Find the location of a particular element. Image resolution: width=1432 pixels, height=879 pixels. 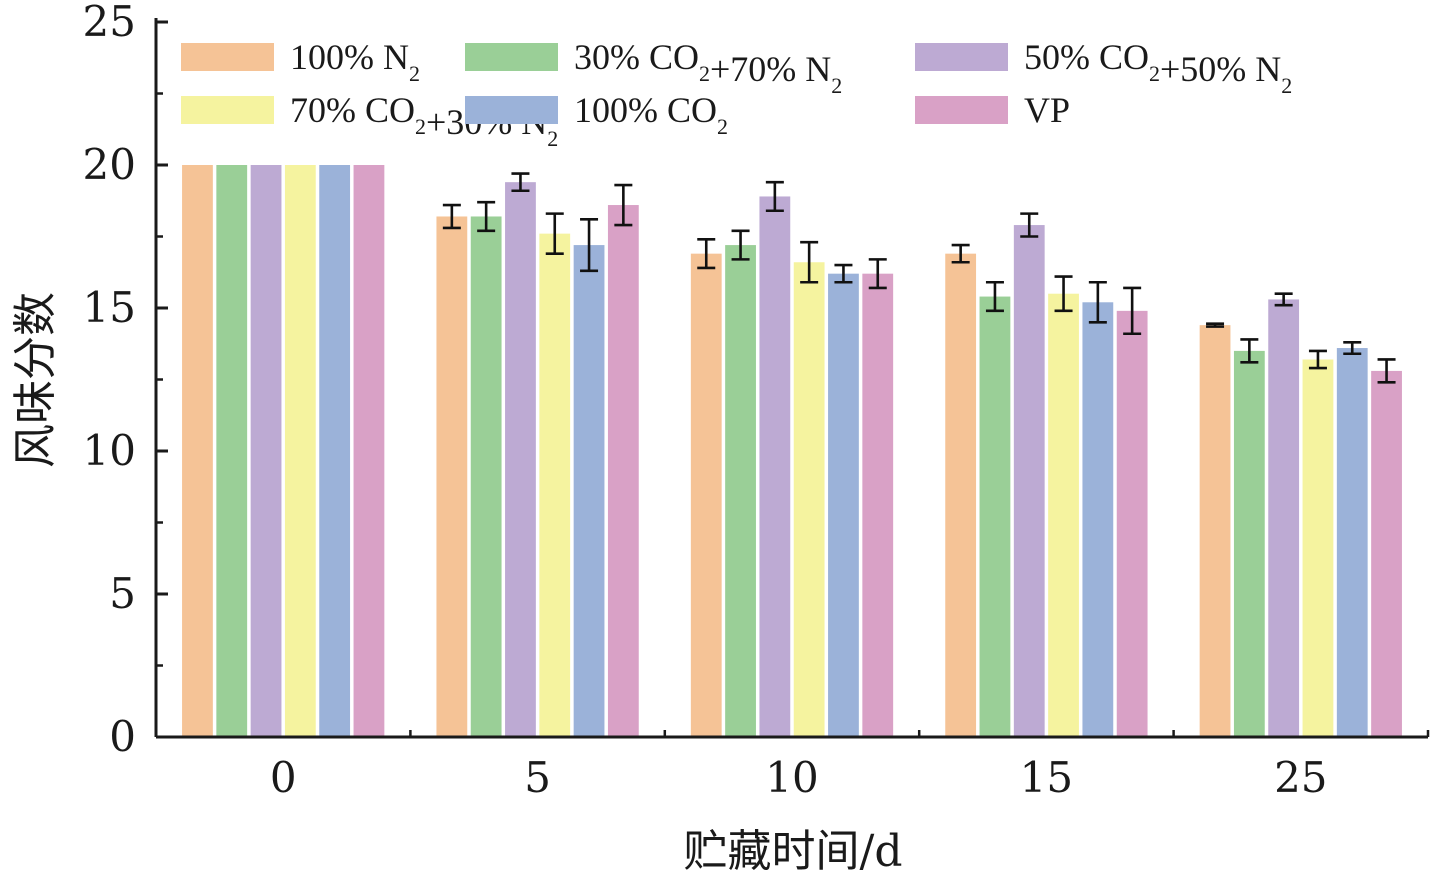

legend-label: 30% CO2+70% N2 is located at coordinates (708, 67).